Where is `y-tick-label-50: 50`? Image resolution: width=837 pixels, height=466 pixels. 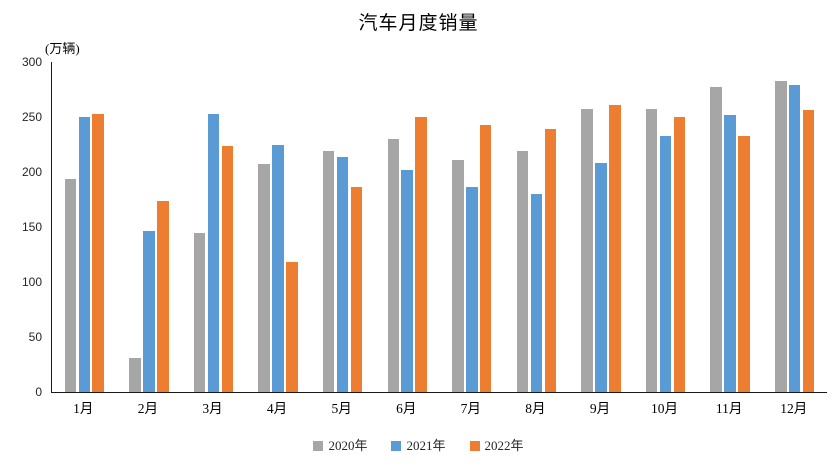 y-tick-label-50: 50 is located at coordinates (35, 337).